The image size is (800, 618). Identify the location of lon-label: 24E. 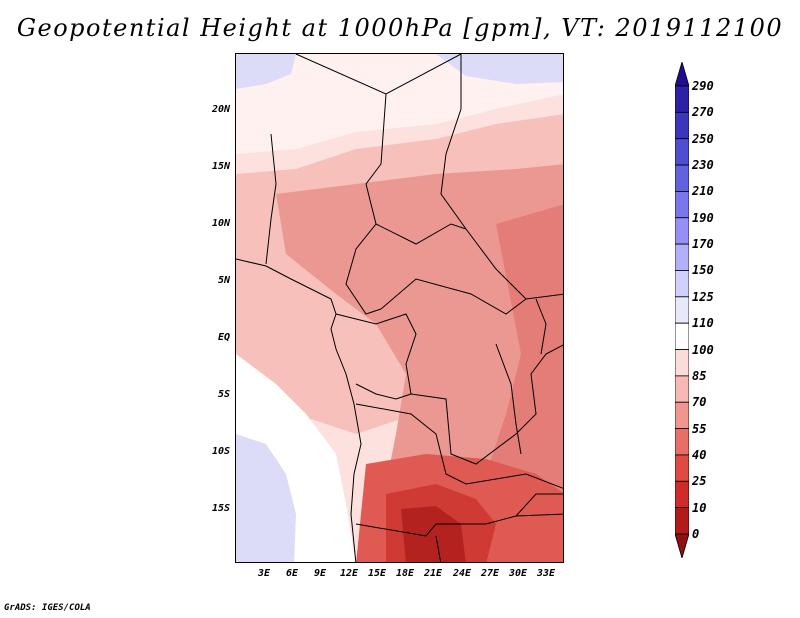
(462, 573).